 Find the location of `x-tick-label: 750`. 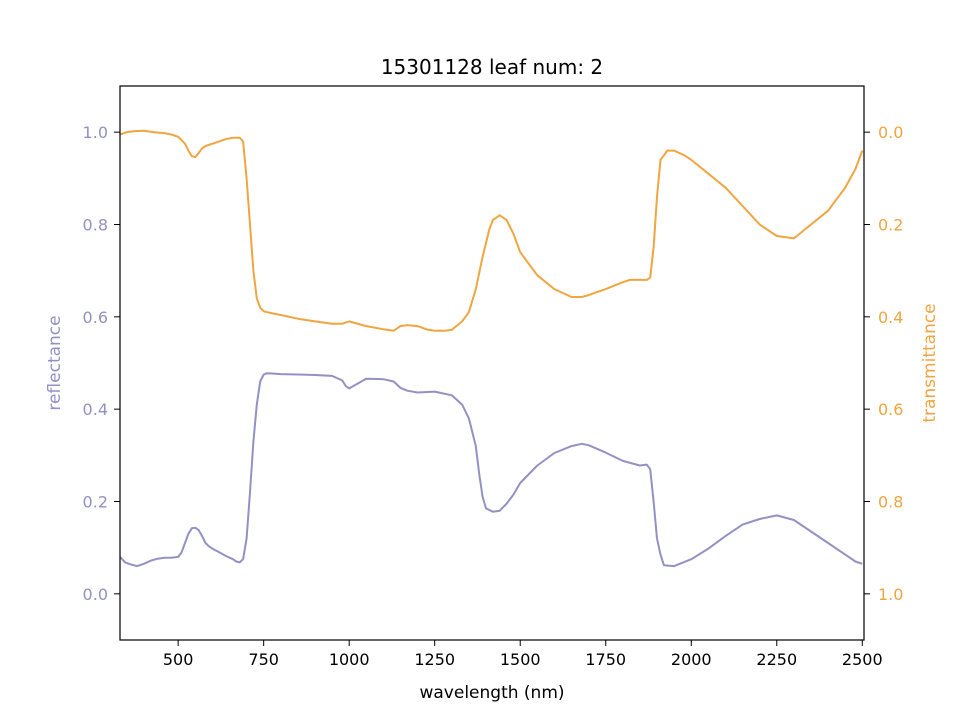

x-tick-label: 750 is located at coordinates (263, 659).